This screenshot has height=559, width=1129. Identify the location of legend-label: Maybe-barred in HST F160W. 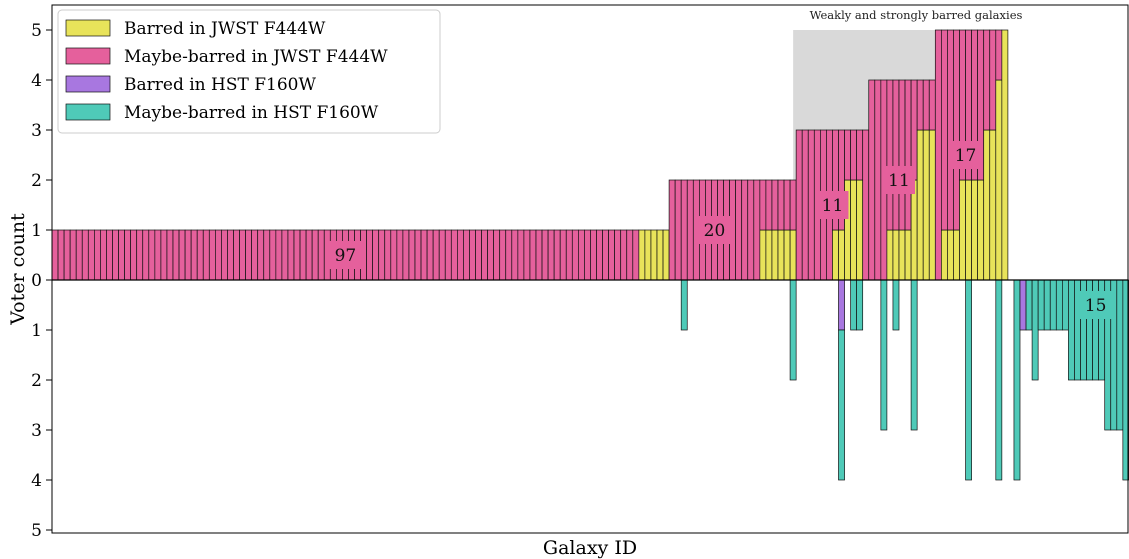
(251, 113).